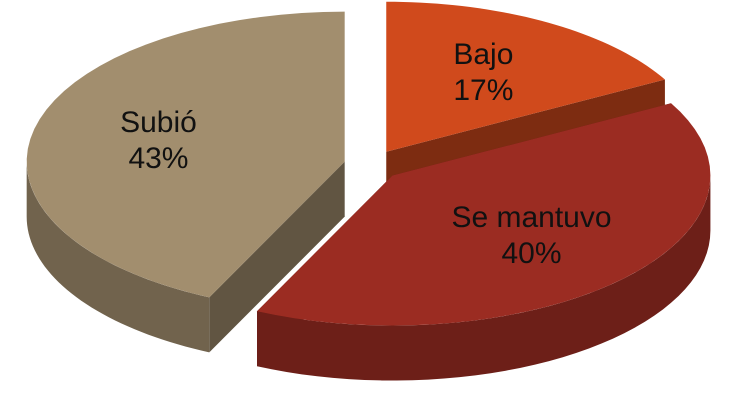 Image resolution: width=744 pixels, height=417 pixels. Describe the element at coordinates (158, 122) in the screenshot. I see `slice-label: Subió` at that location.